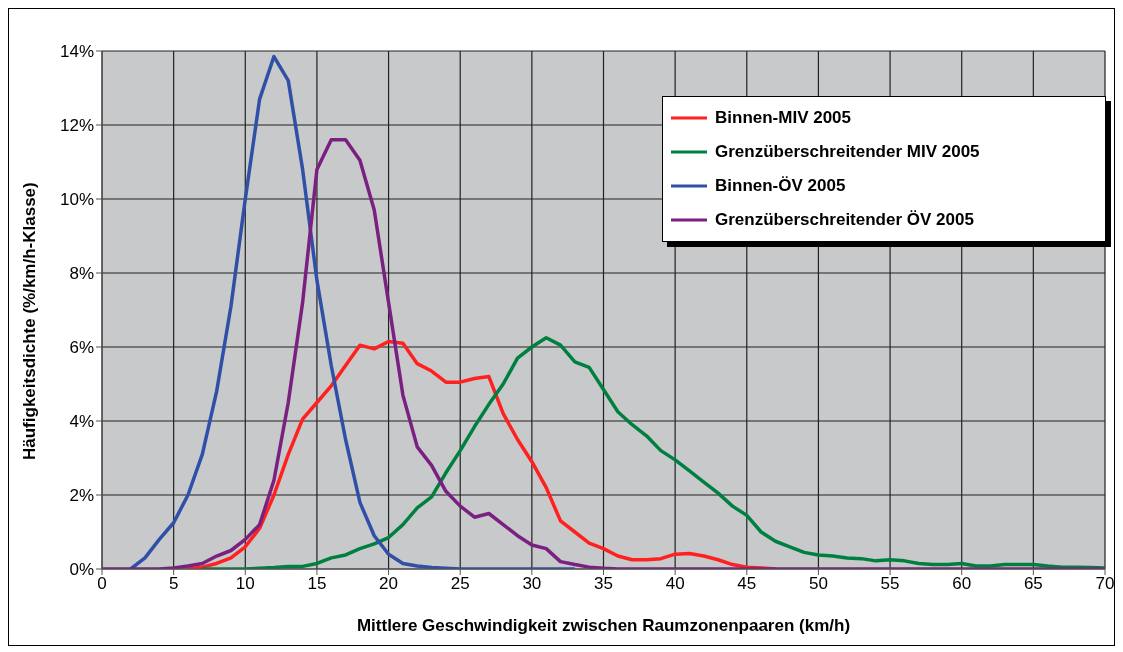 This screenshot has height=652, width=1123. I want to click on y-tick-label: 6%, so click(81, 348).